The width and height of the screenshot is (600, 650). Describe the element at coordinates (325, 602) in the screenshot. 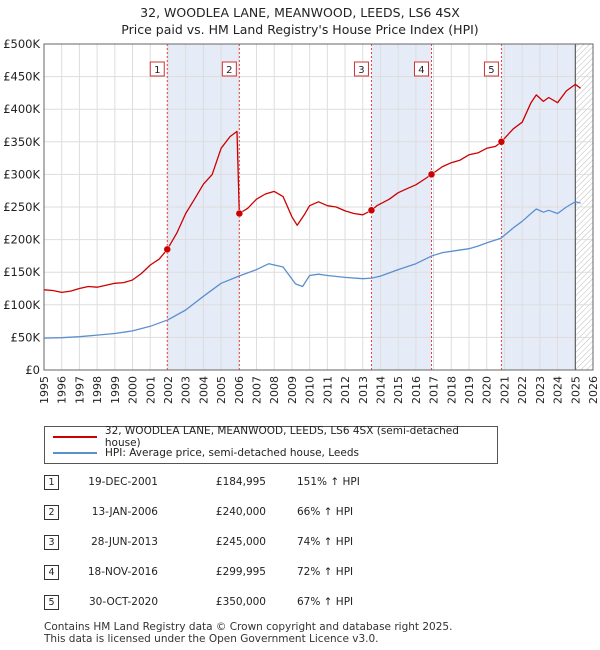

I see `transaction-hpi-change: 67% ↑ HPI` at that location.